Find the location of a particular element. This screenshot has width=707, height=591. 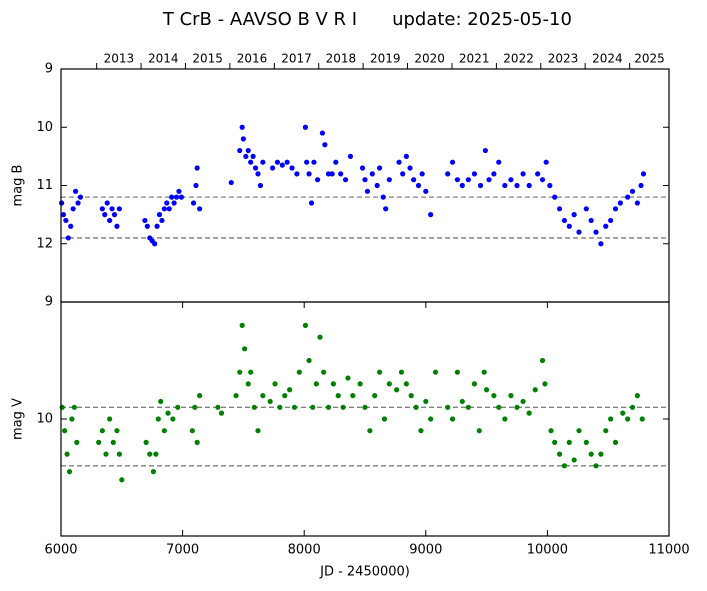

y-tick-label: 9 is located at coordinates (49, 69).